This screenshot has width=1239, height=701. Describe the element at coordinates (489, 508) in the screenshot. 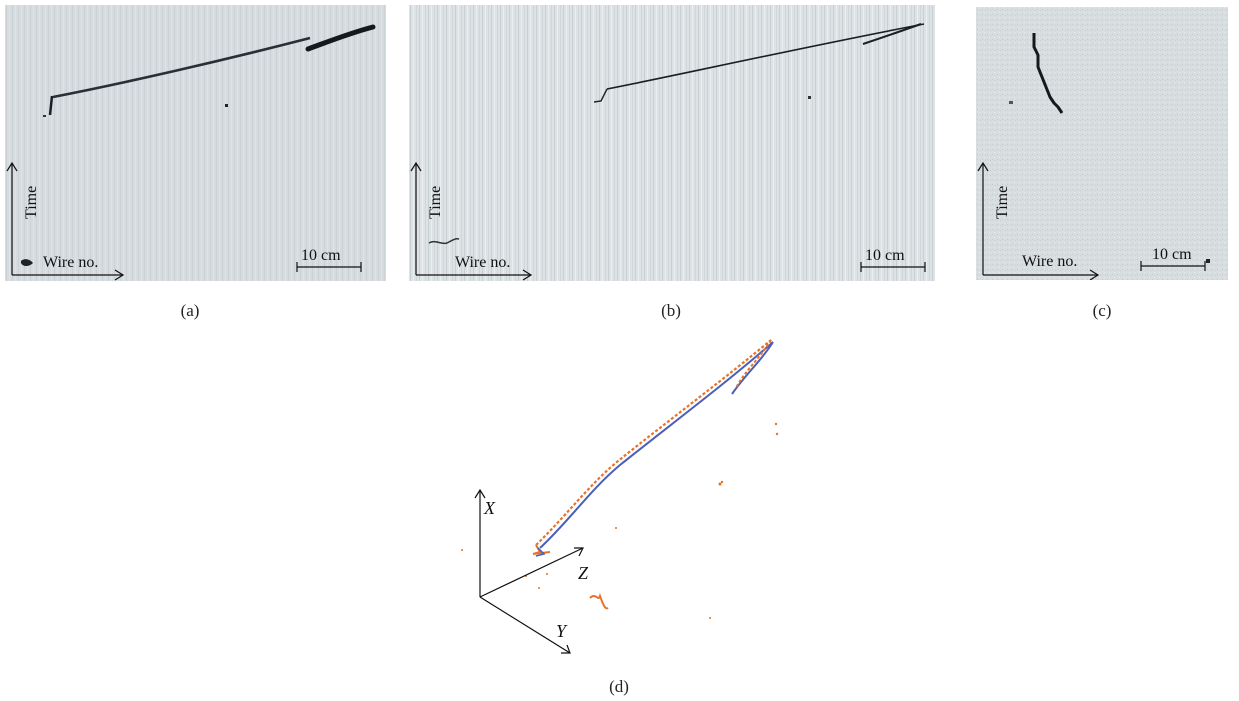

I see `x-axis-label: X` at that location.